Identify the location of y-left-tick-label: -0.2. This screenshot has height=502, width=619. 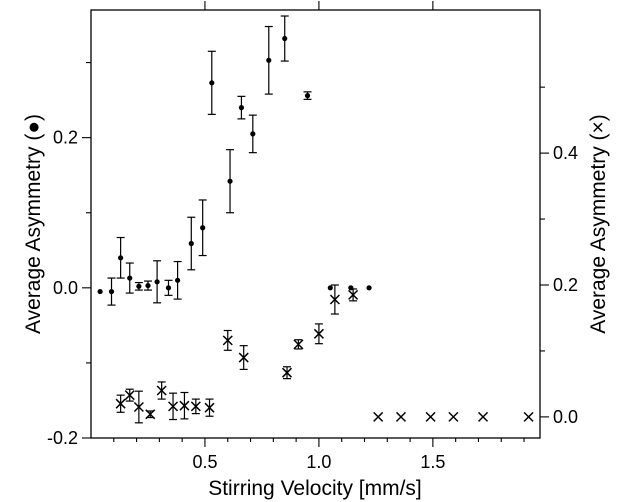
(62, 438).